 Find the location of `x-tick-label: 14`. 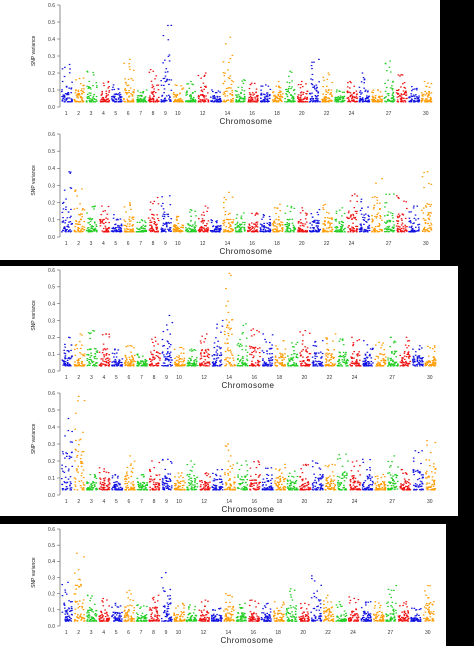

x-tick-label: 14 is located at coordinates (228, 114).